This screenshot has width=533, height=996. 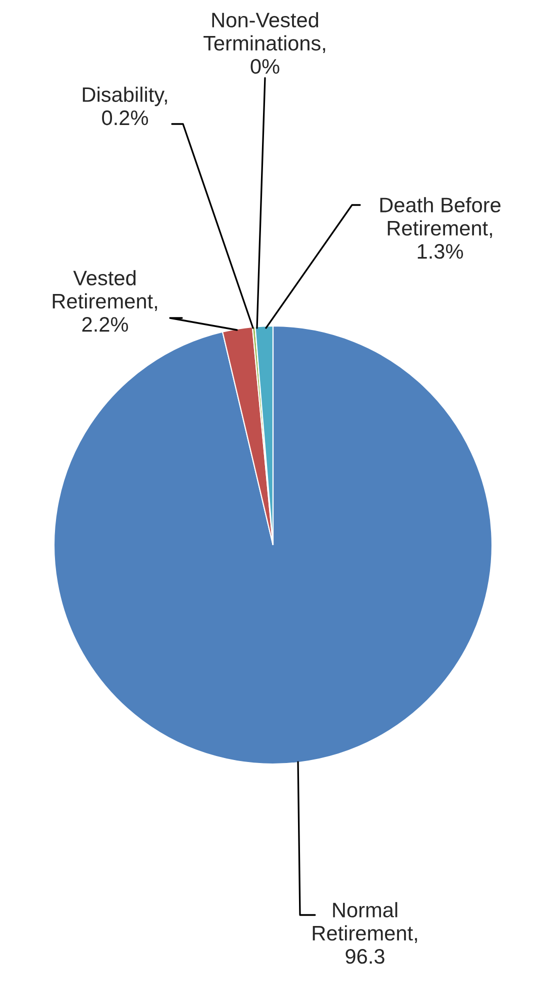 I want to click on slice-label: Normal Retirement, 96.3, so click(x=364, y=933).